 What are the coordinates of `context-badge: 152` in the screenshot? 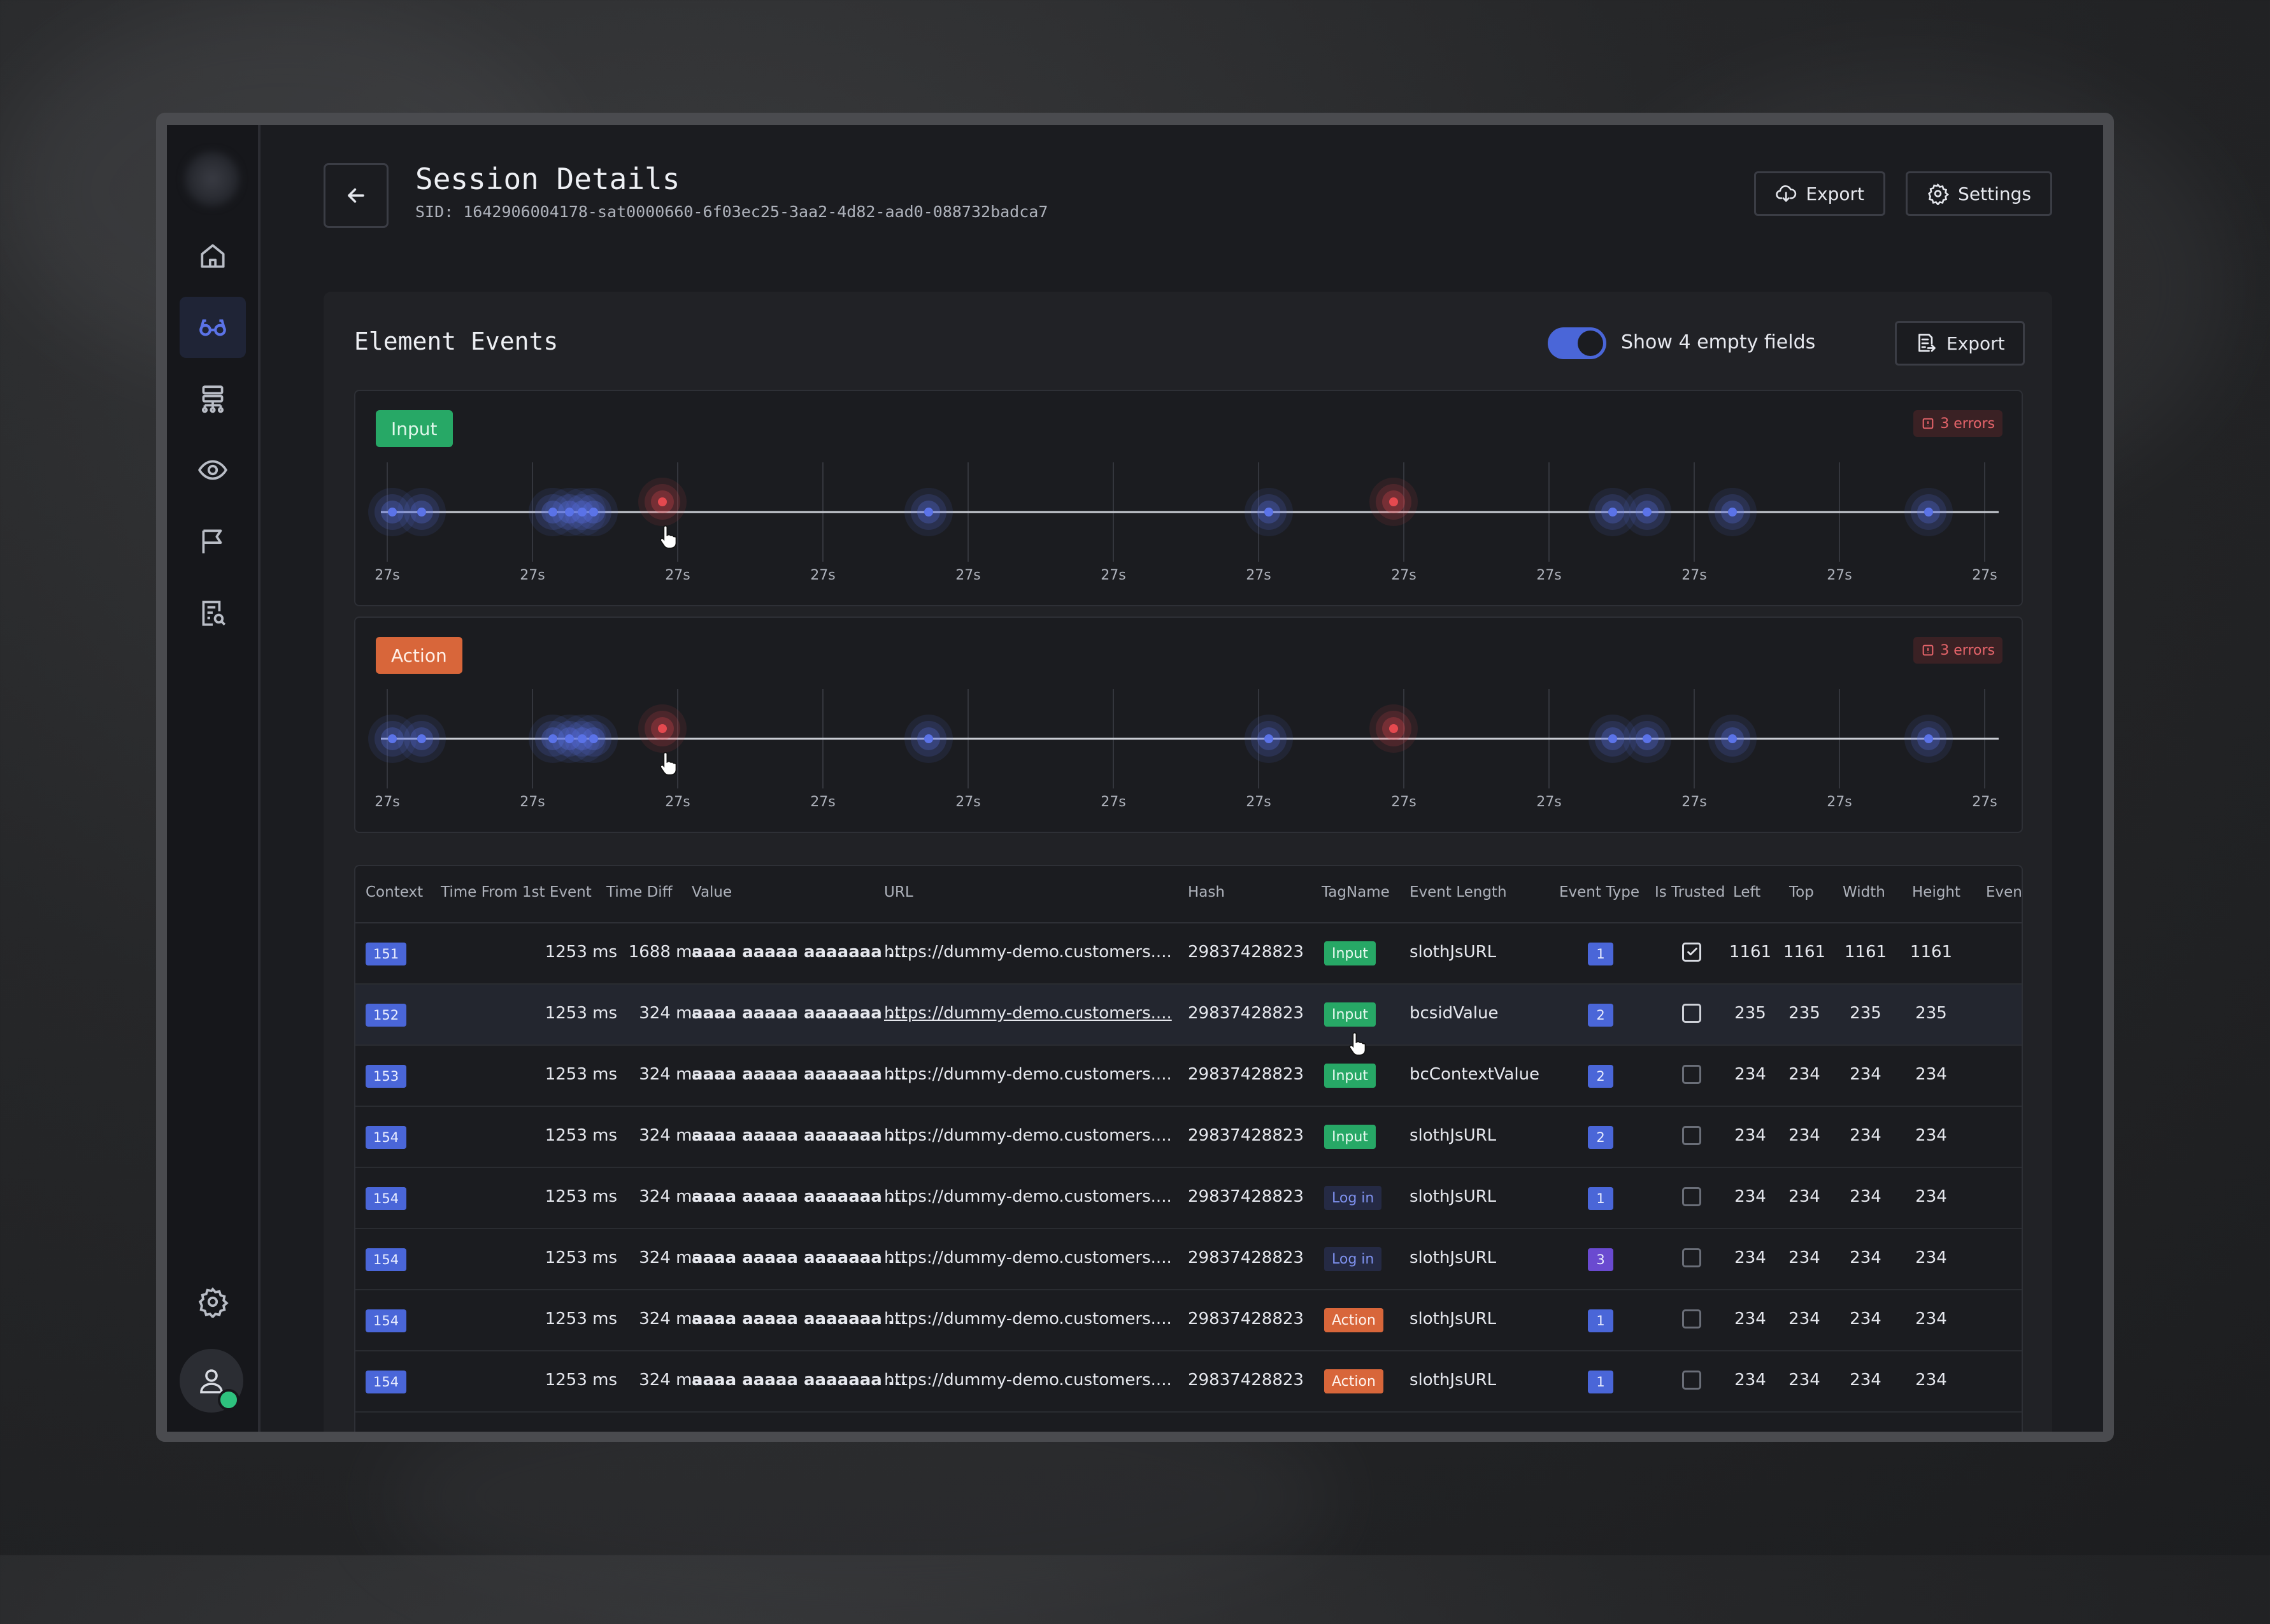 It's located at (387, 1015).